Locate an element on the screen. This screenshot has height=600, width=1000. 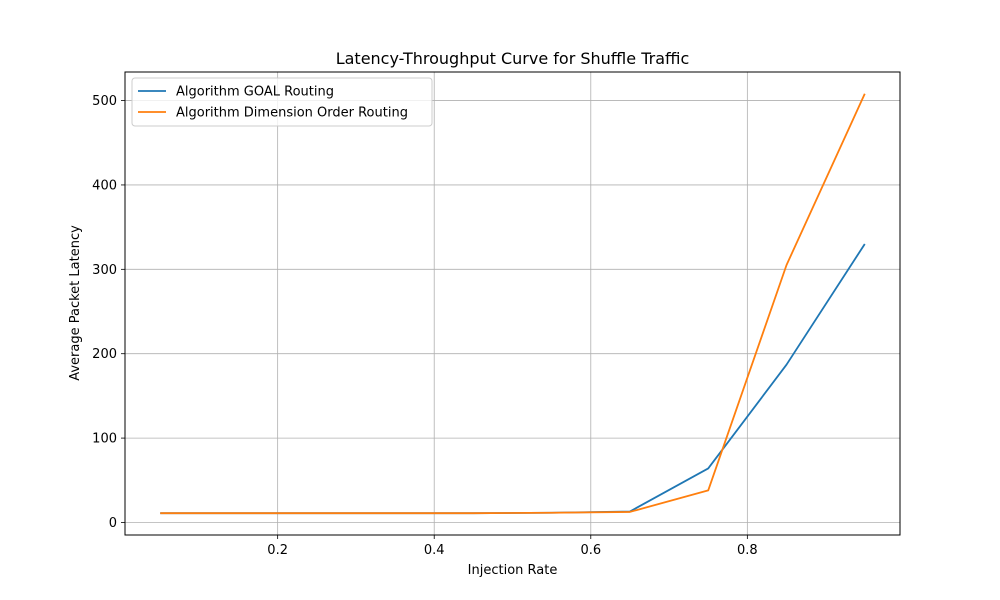
legend-label-2: Algorithm Dimension Order Routing is located at coordinates (292, 113).